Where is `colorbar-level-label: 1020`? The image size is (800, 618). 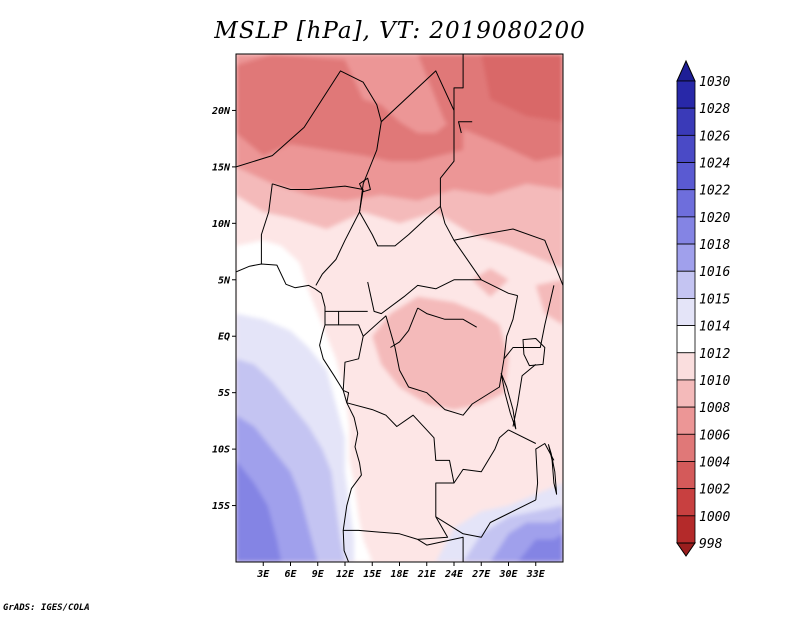 colorbar-level-label: 1020 is located at coordinates (714, 218).